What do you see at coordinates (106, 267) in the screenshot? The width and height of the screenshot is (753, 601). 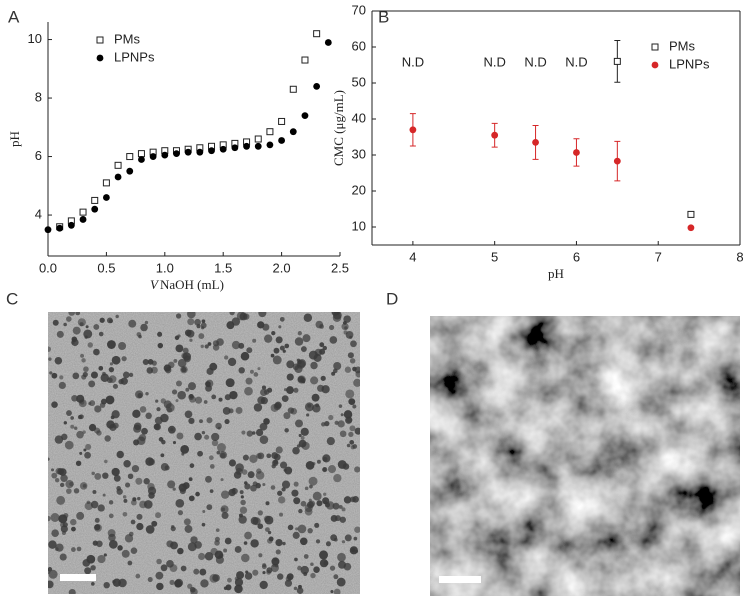 I see `x-tick-label: 0.5` at bounding box center [106, 267].